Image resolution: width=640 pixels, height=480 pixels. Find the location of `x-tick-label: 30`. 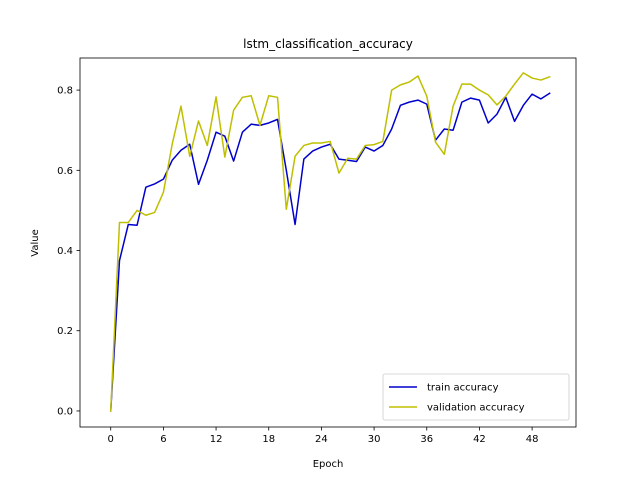

x-tick-label: 30 is located at coordinates (374, 439).